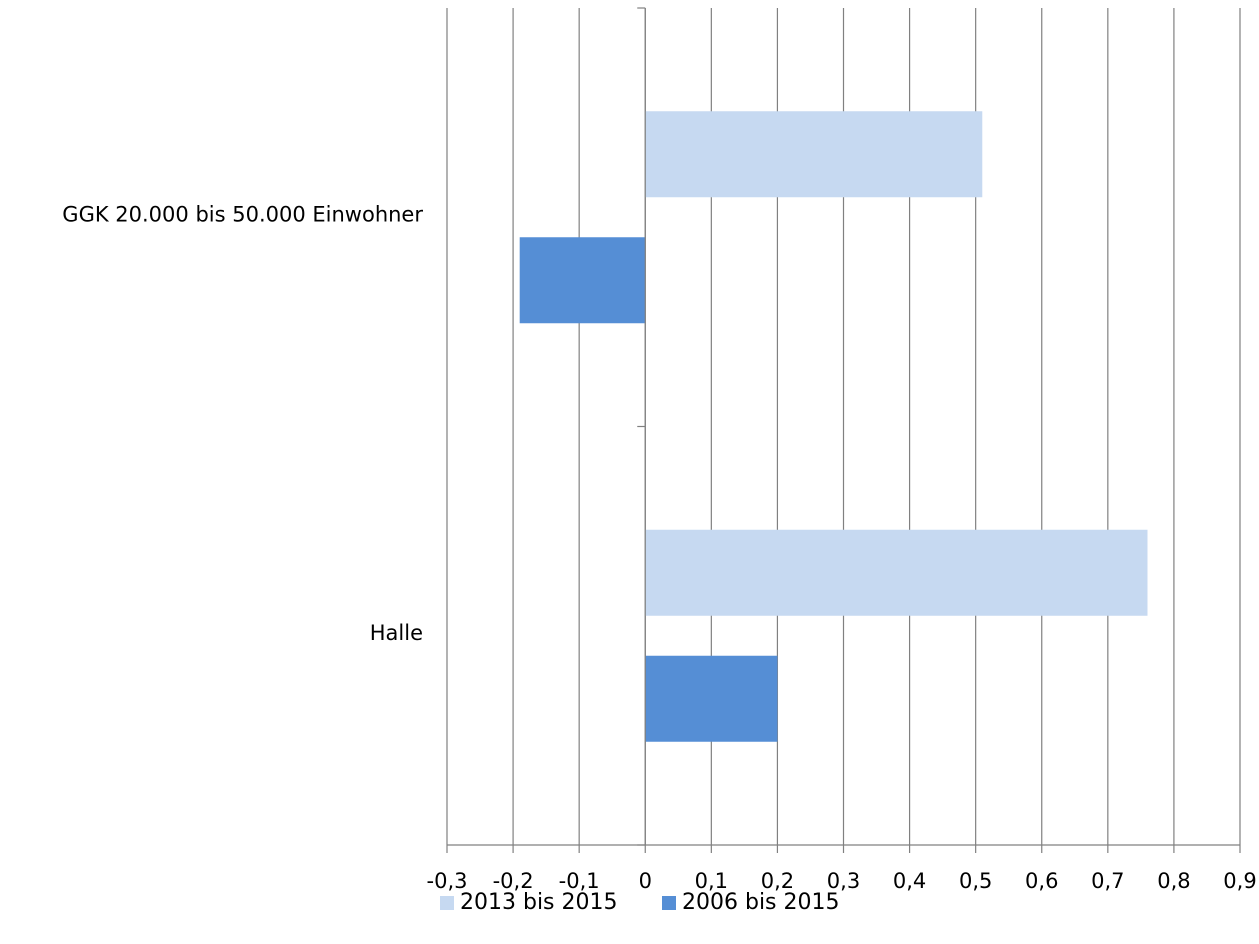 The height and width of the screenshot is (944, 1259). I want to click on x-tick-label: 0, so click(645, 881).